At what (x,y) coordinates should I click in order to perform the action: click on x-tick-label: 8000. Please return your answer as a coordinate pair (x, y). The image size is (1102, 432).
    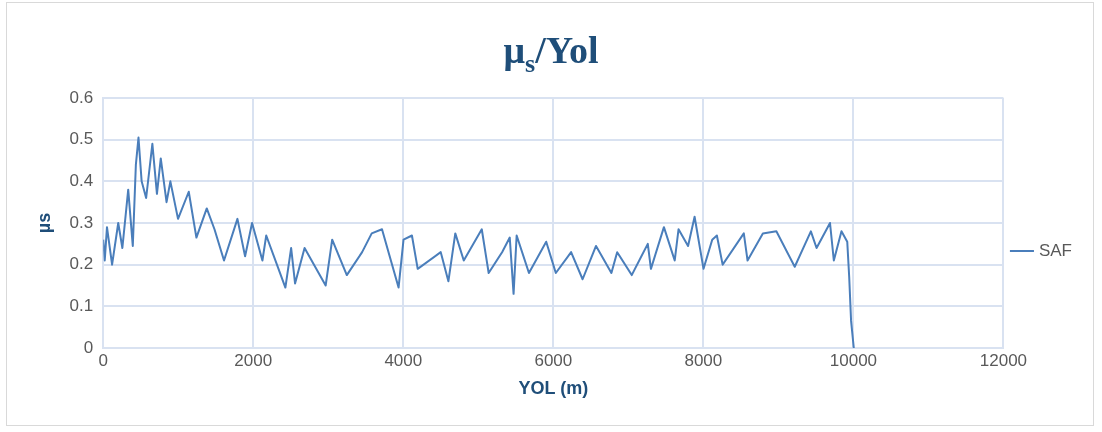
    Looking at the image, I should click on (703, 360).